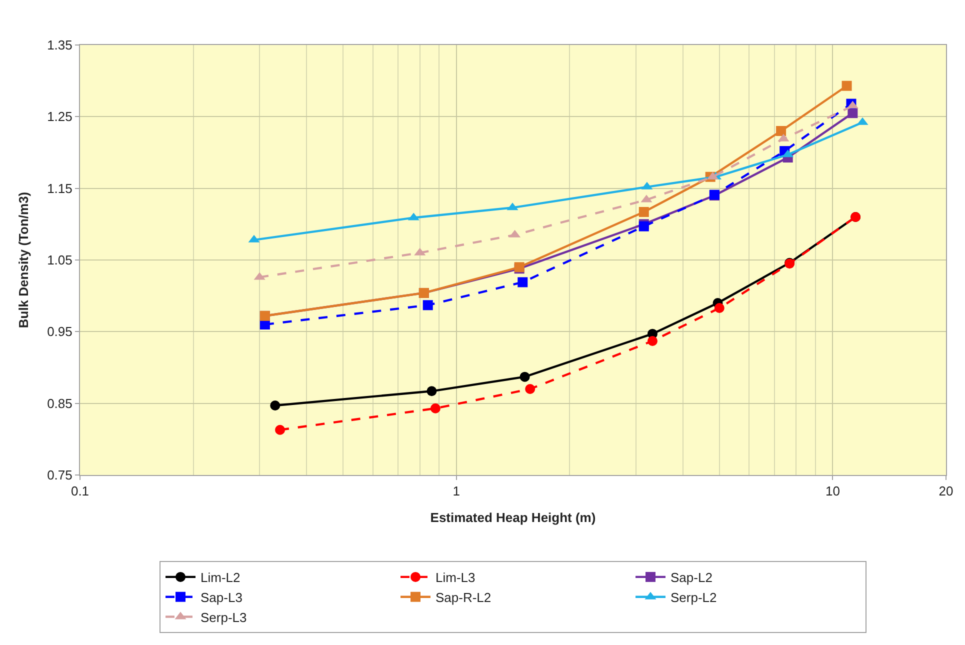 The height and width of the screenshot is (645, 965). What do you see at coordinates (693, 597) in the screenshot?
I see `legend-label: Serp-L2` at bounding box center [693, 597].